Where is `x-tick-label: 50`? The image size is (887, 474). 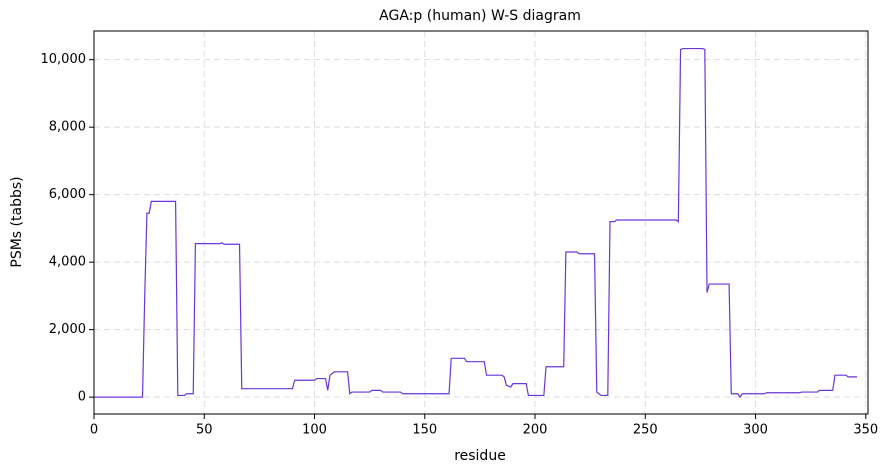 x-tick-label: 50 is located at coordinates (204, 430).